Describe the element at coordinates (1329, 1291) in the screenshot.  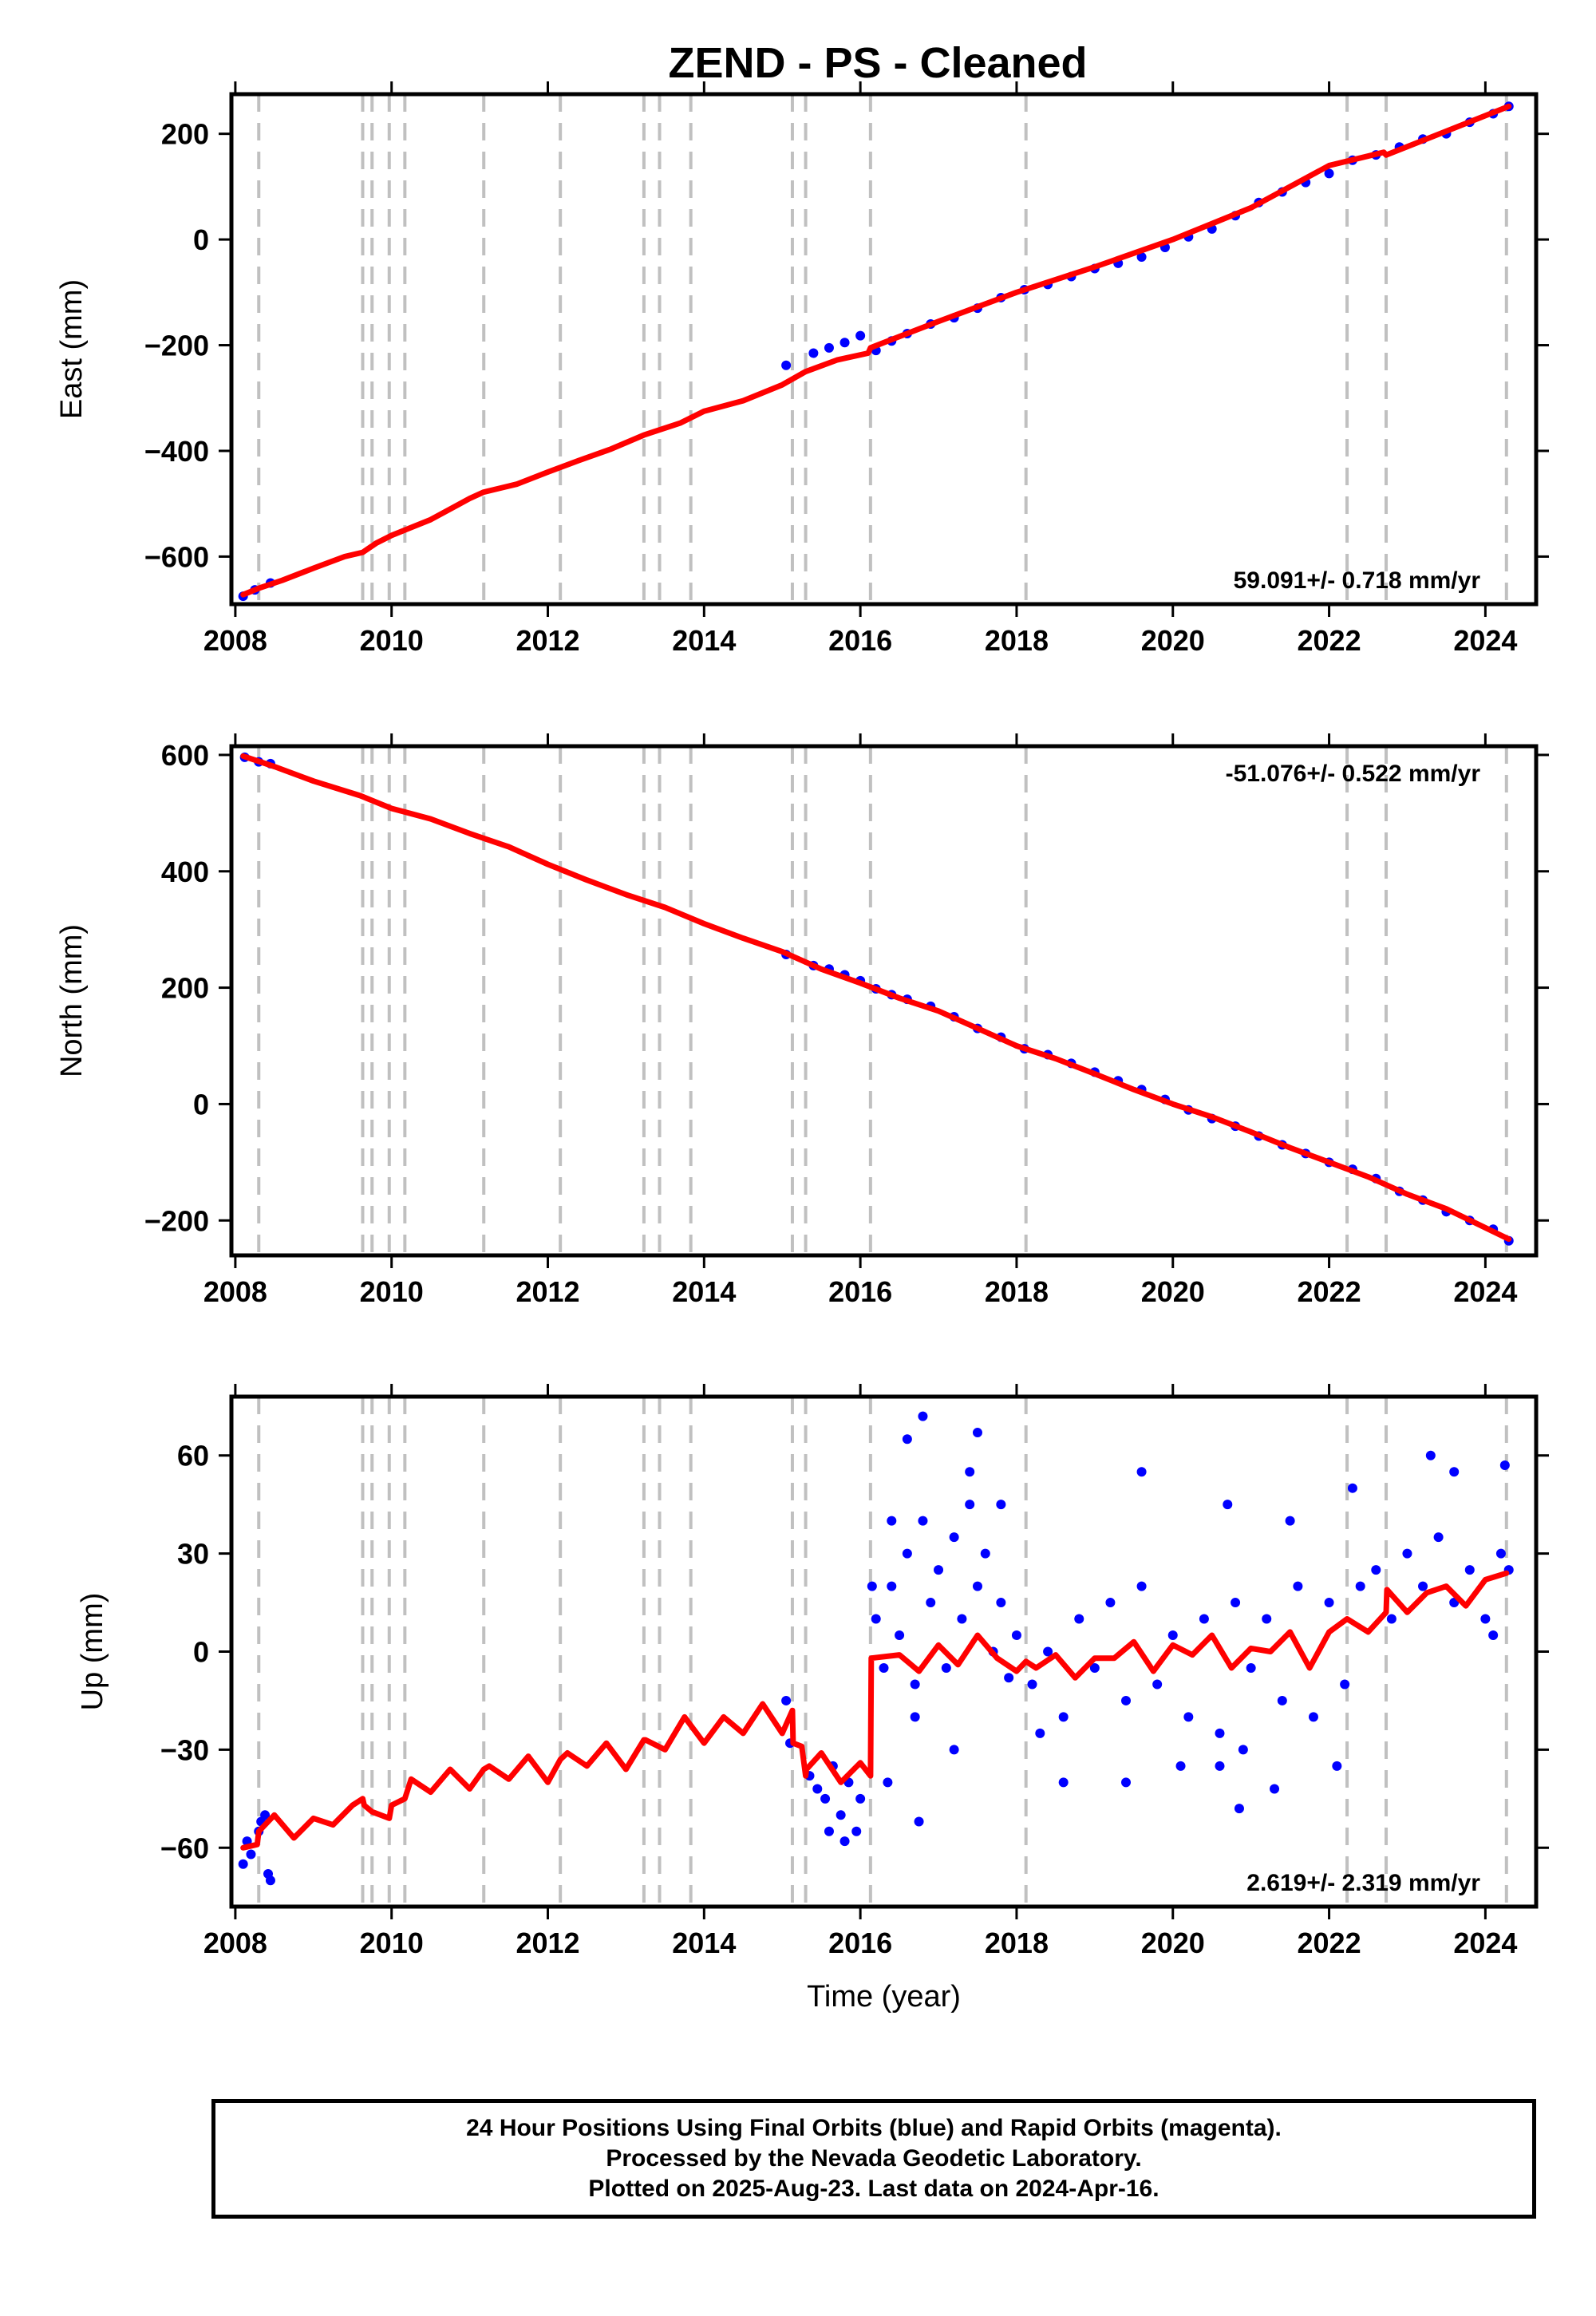
I see `north-x-tick-label: 2022` at that location.